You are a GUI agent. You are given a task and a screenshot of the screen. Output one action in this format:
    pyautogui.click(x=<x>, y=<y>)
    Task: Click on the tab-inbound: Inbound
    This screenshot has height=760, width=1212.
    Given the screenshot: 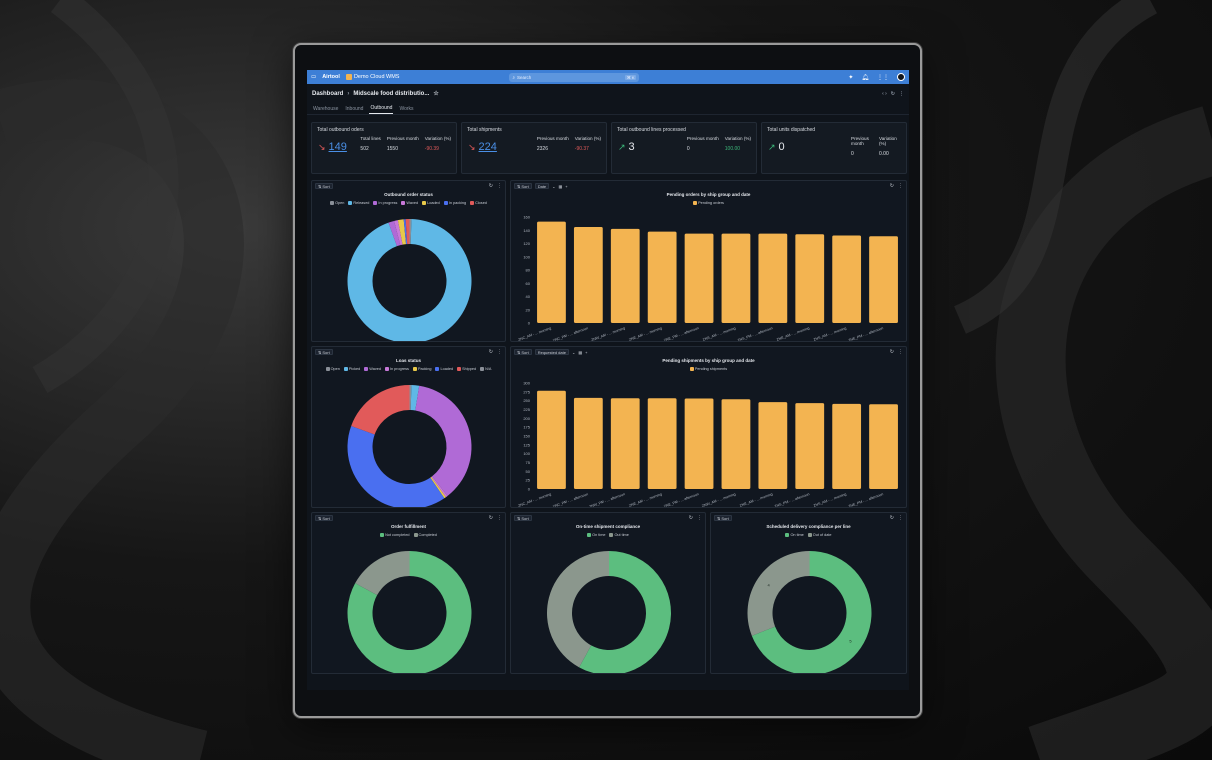 What is the action you would take?
    pyautogui.click(x=354, y=109)
    